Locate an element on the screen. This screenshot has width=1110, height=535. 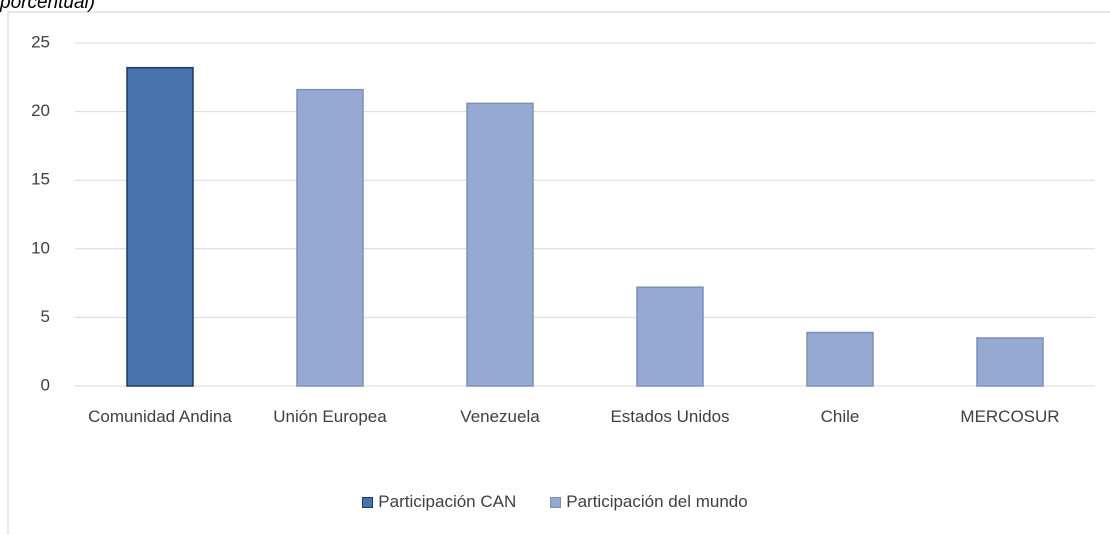
x-tick-label: Chile is located at coordinates (840, 416).